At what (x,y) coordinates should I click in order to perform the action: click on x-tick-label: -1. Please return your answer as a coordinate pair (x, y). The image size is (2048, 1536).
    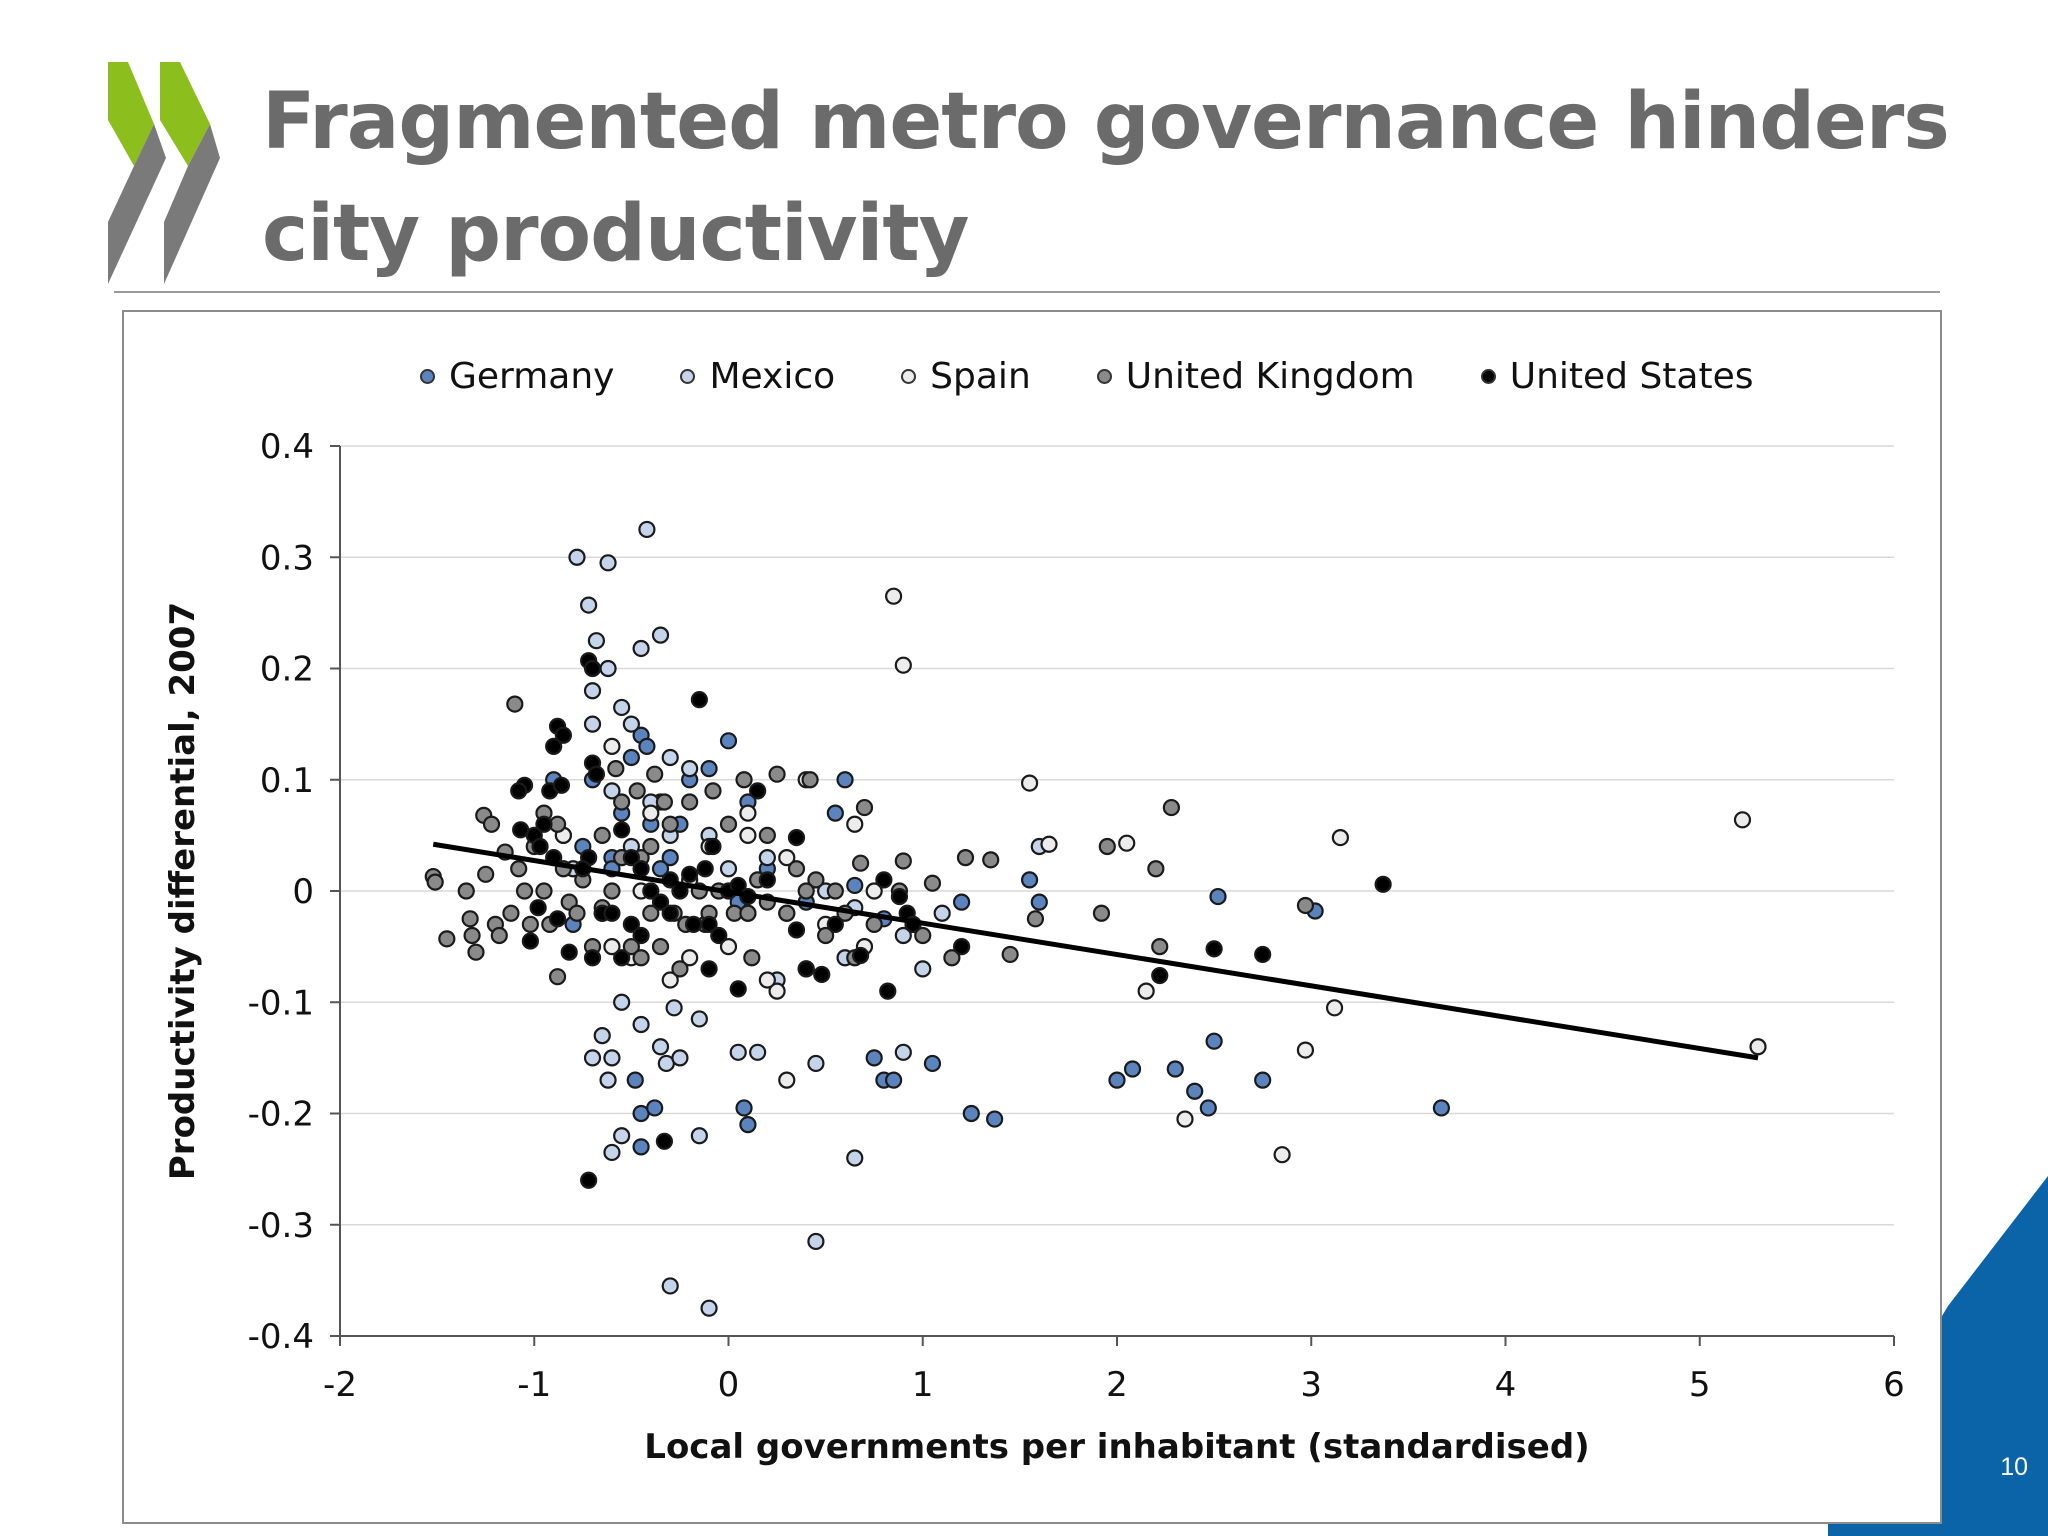
    Looking at the image, I should click on (534, 1385).